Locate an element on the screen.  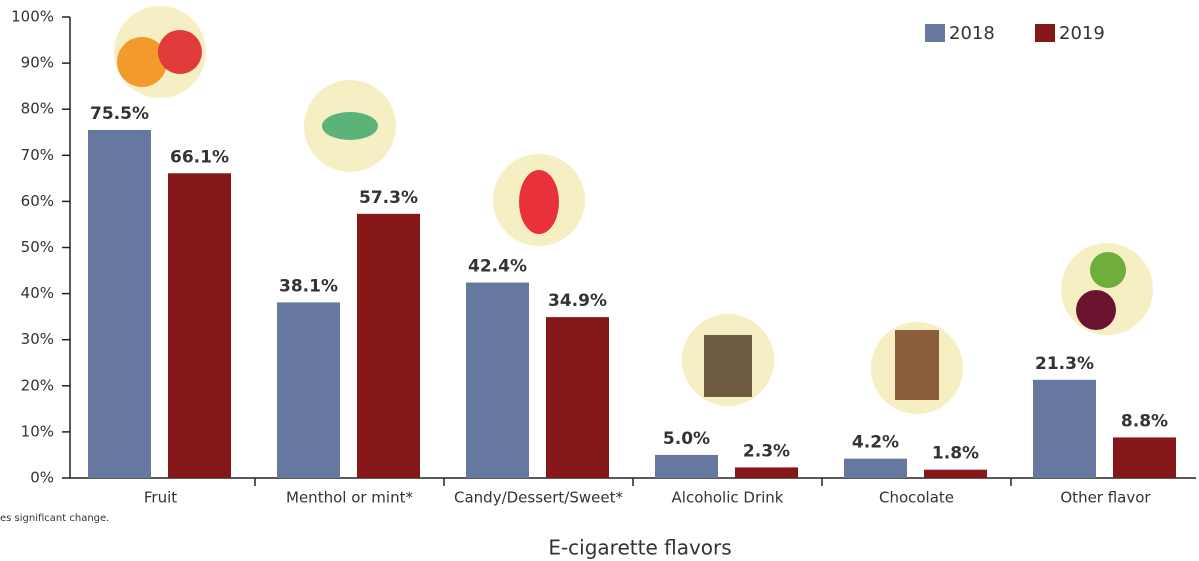
chocolate-bar is located at coordinates (917, 365).